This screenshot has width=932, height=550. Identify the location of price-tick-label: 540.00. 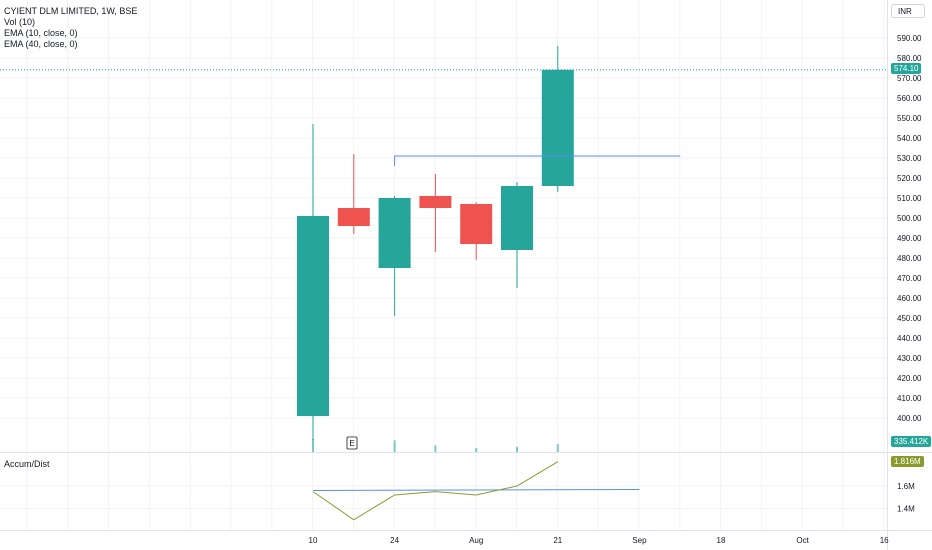
(909, 138).